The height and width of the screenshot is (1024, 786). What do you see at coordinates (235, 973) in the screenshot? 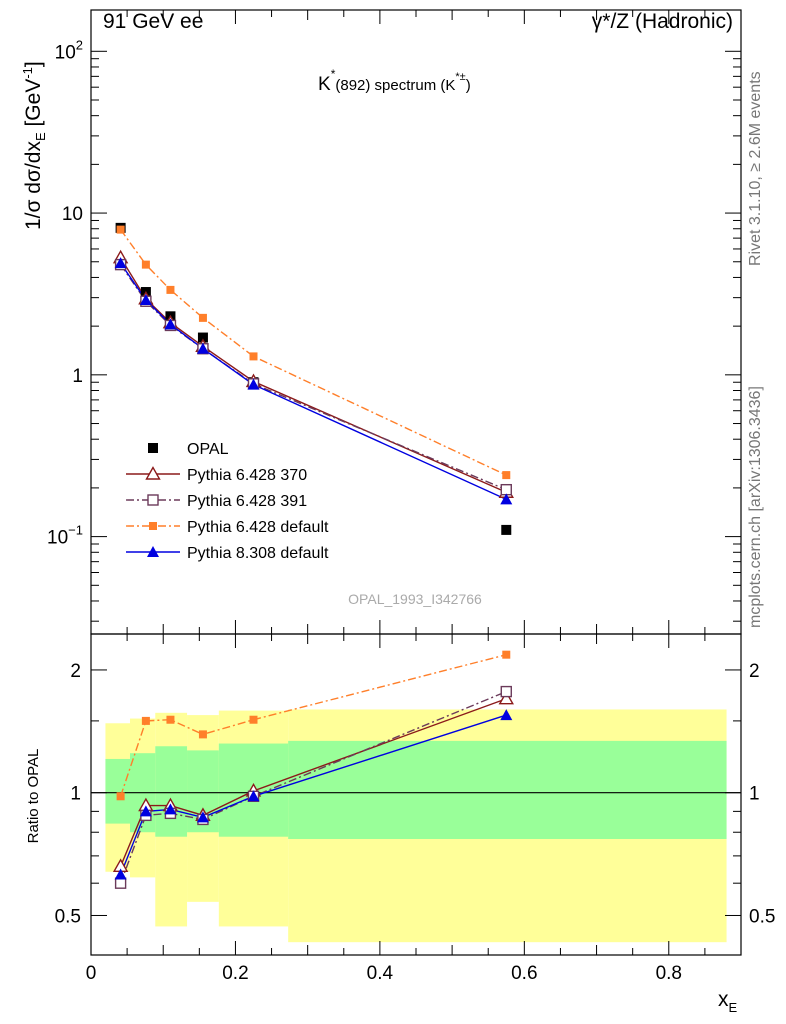
I see `x-tick-label: 0.2` at bounding box center [235, 973].